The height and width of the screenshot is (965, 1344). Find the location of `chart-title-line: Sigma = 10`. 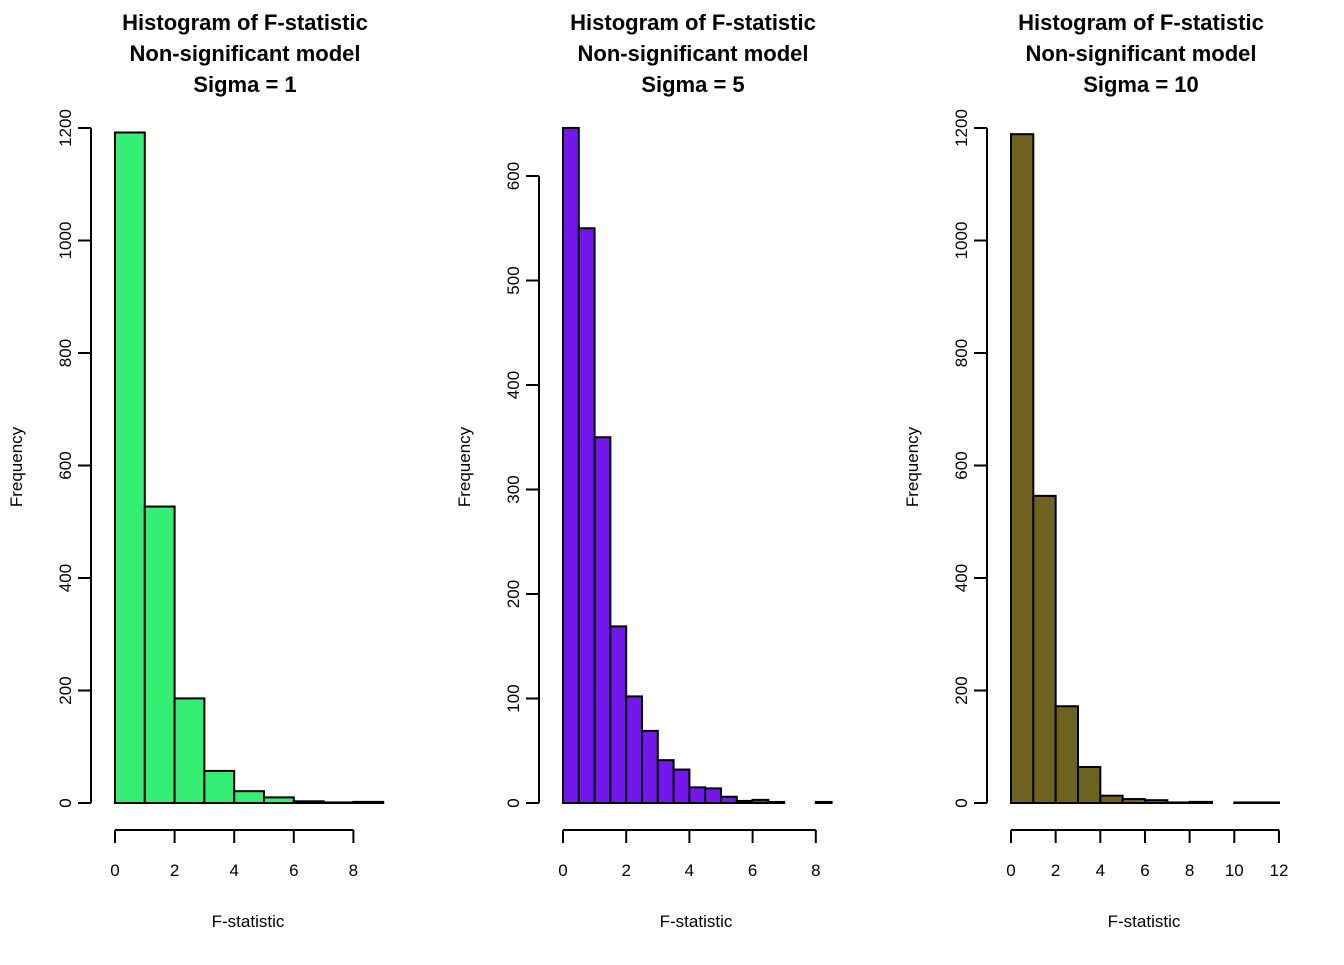

chart-title-line: Sigma = 10 is located at coordinates (1141, 84).